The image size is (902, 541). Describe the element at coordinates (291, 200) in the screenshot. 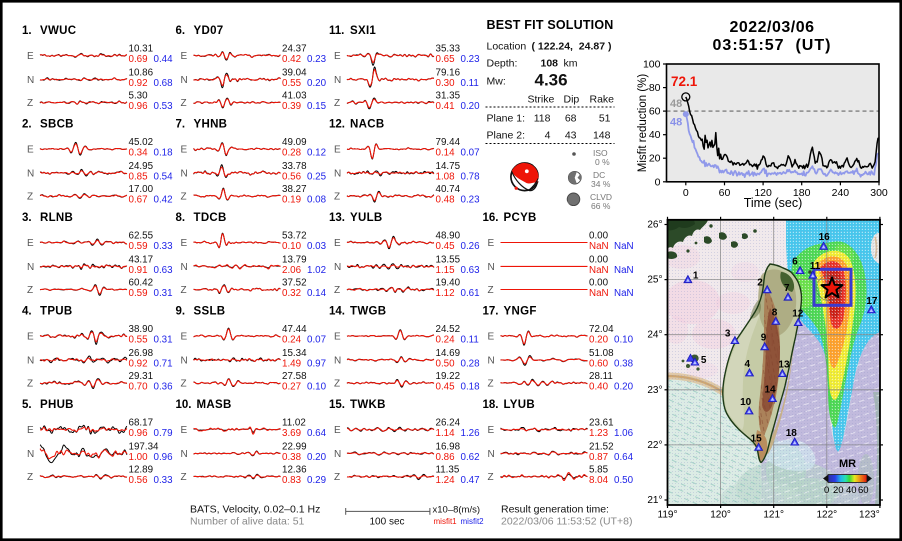

I see `svg-text: 0.19` at that location.